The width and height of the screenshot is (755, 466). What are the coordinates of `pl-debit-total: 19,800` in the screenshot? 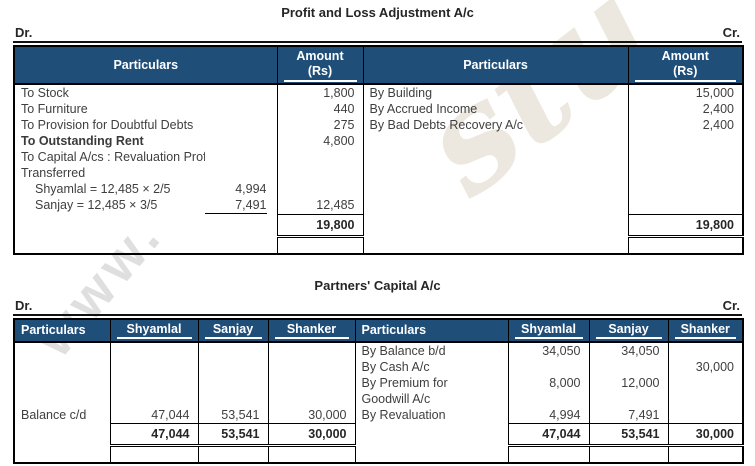 It's located at (320, 225).